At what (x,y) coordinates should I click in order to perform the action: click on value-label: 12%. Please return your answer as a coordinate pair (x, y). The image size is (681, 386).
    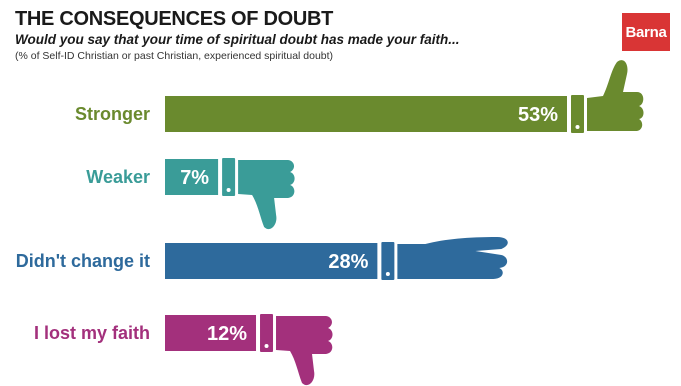
    Looking at the image, I should click on (227, 334).